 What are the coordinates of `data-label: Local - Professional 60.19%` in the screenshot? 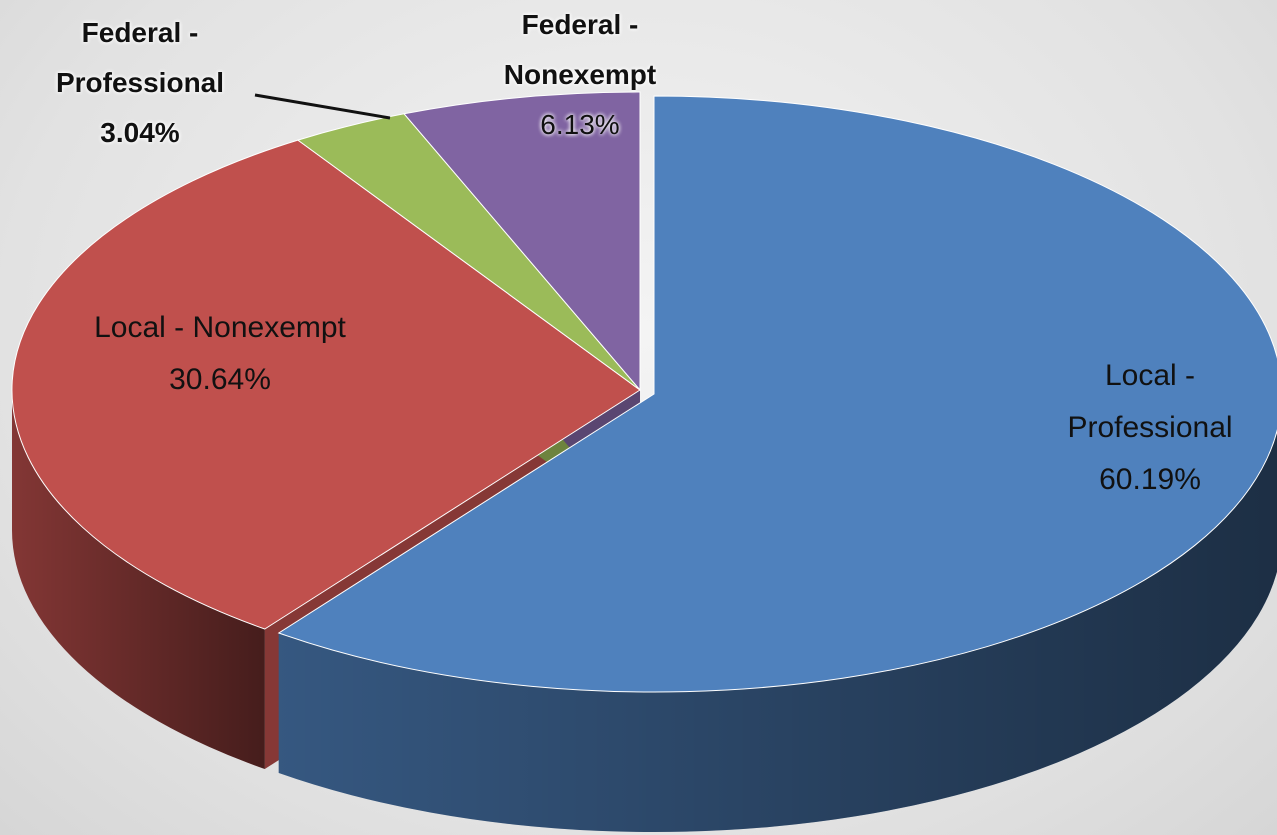 It's located at (1150, 428).